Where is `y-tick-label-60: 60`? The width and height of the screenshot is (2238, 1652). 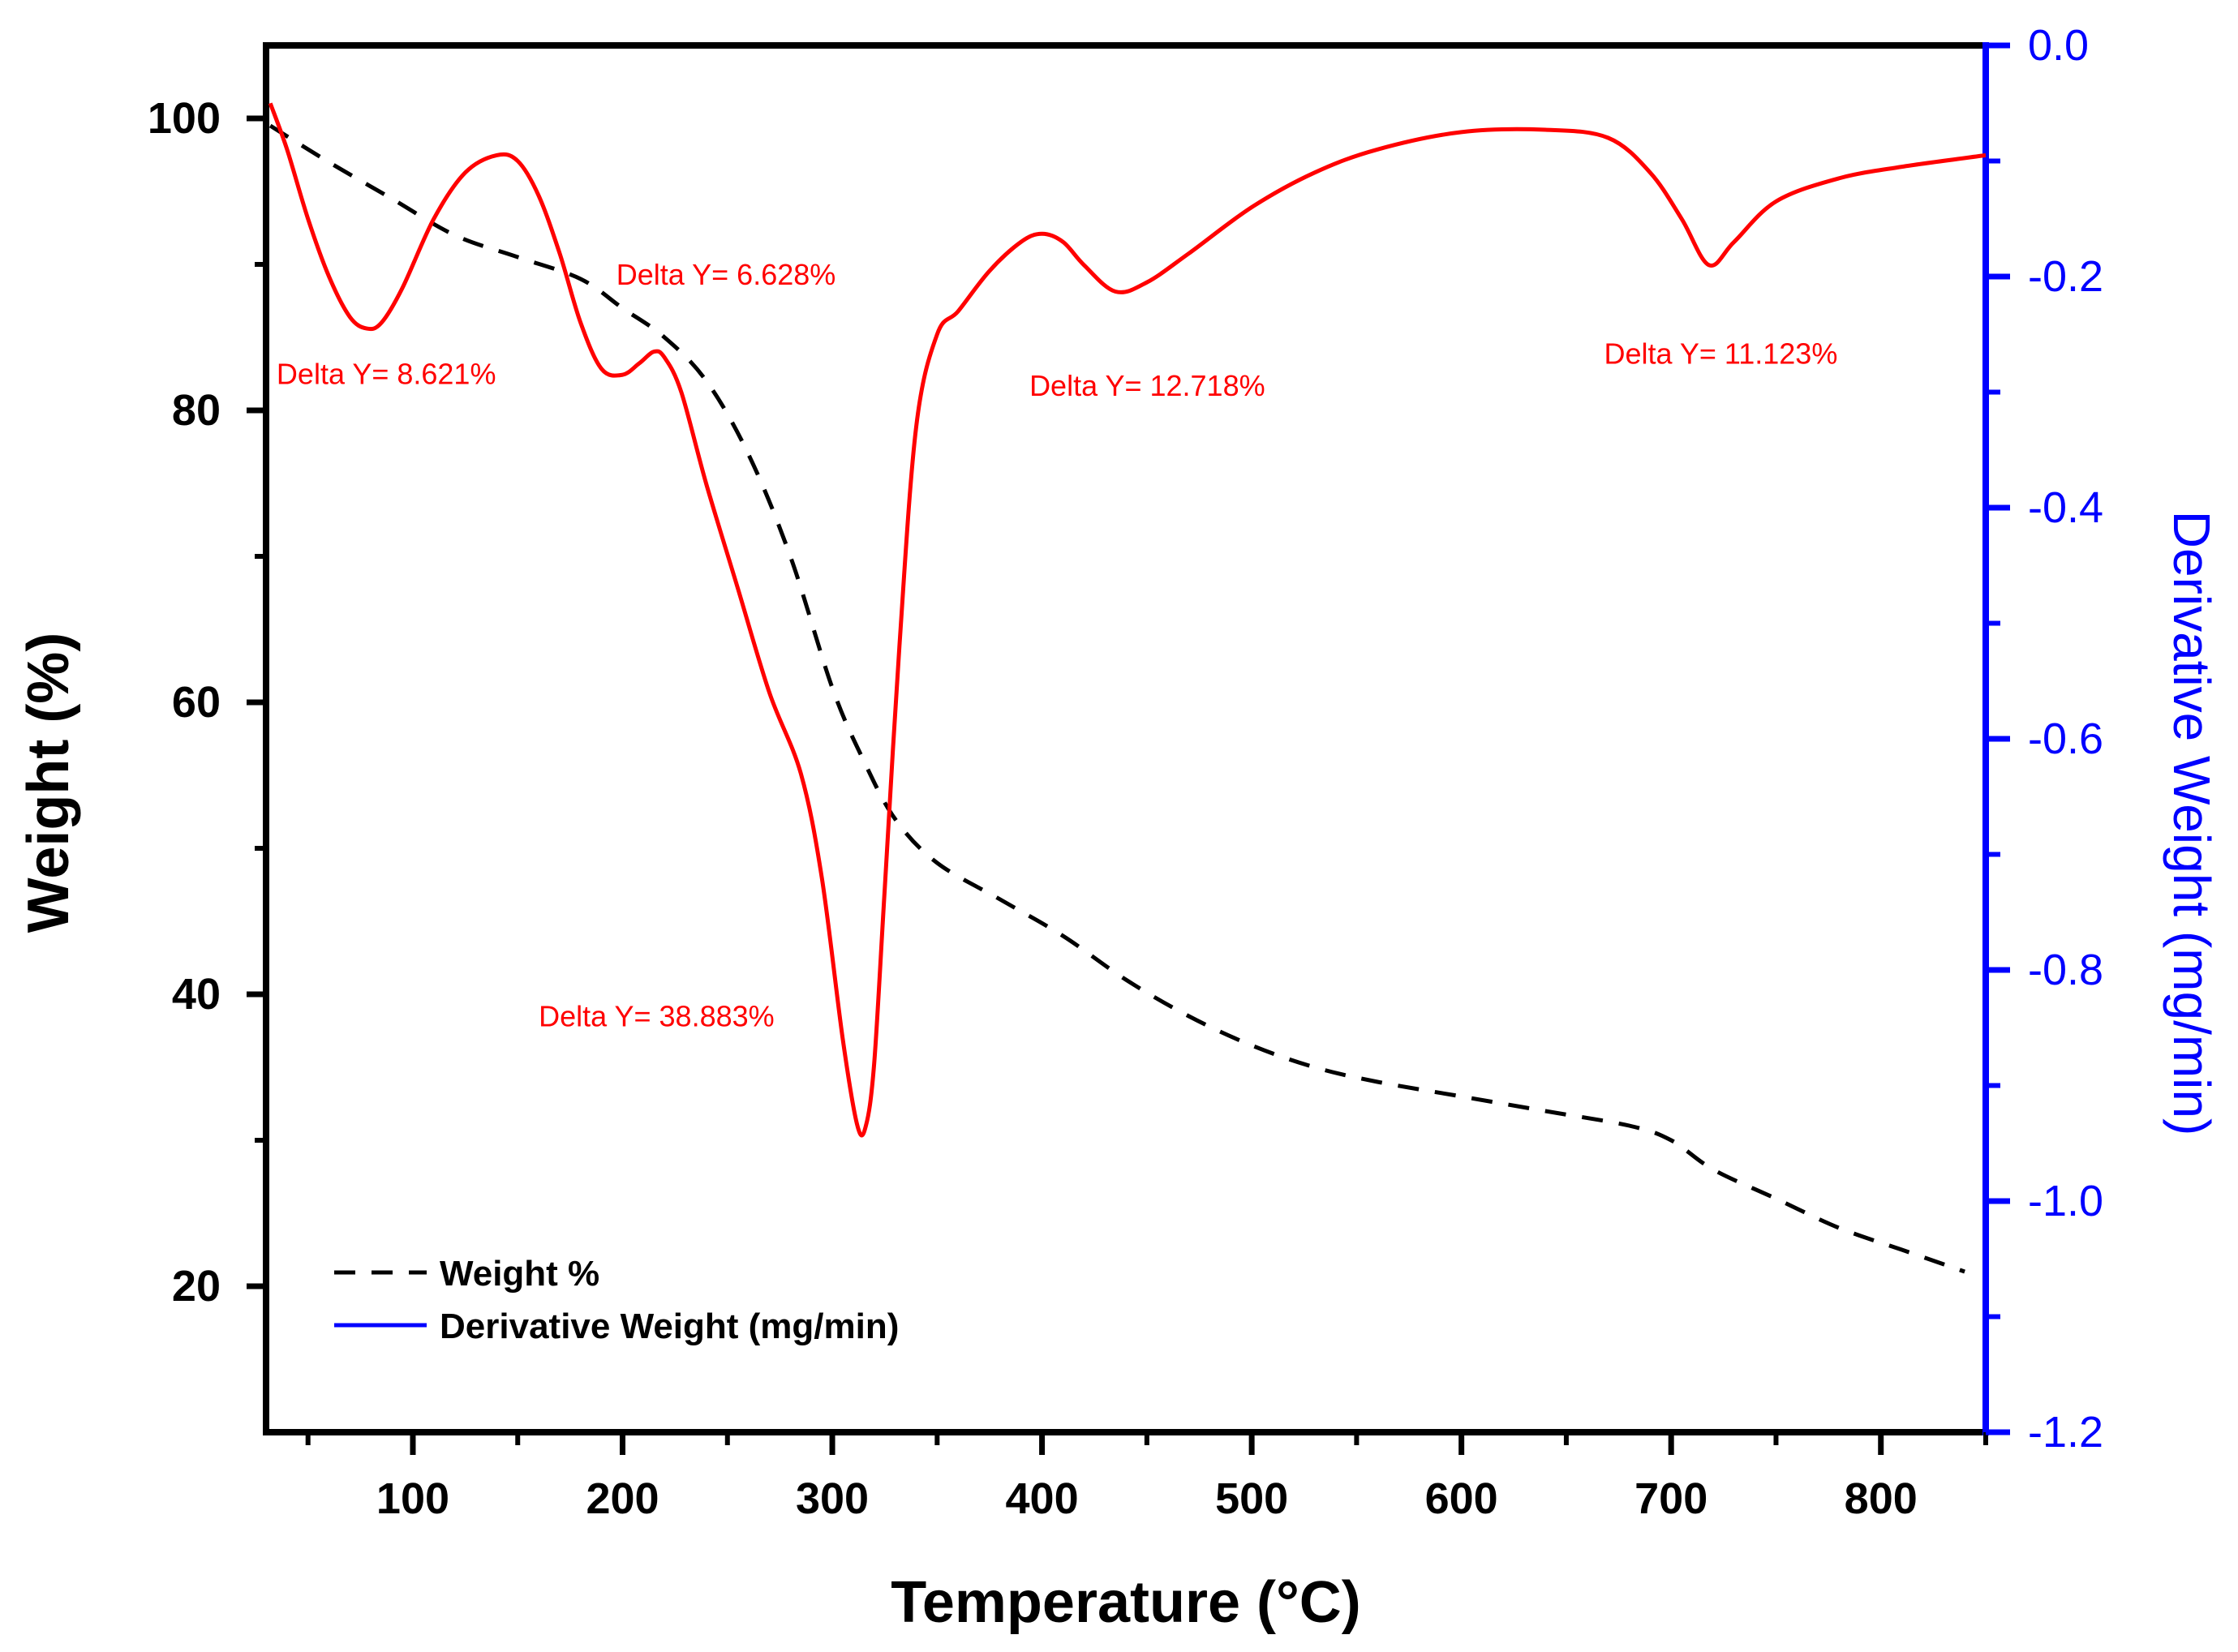
y-tick-label-60: 60 is located at coordinates (196, 702).